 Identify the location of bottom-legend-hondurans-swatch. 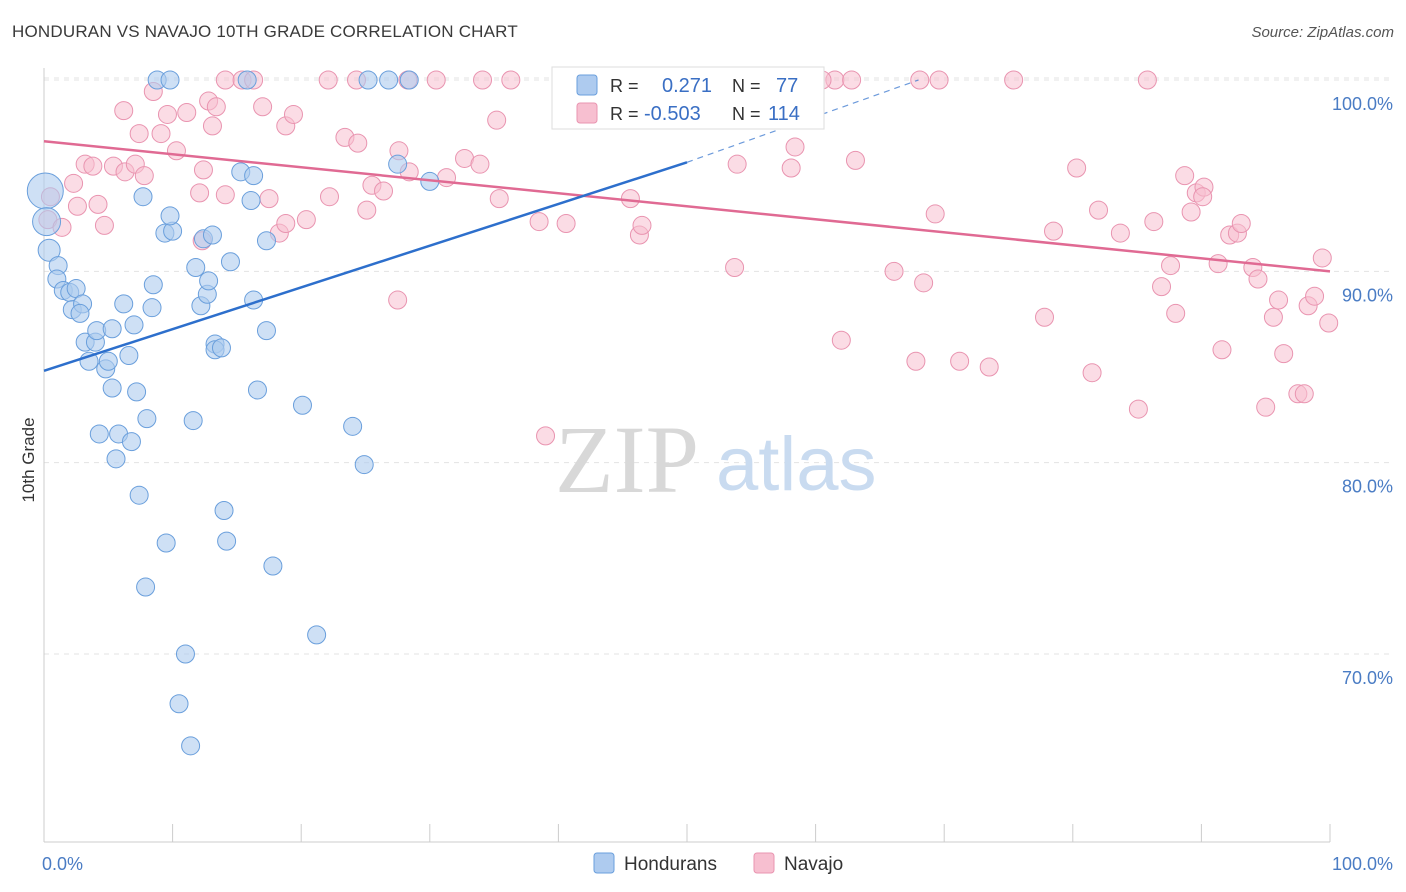
(604, 863).